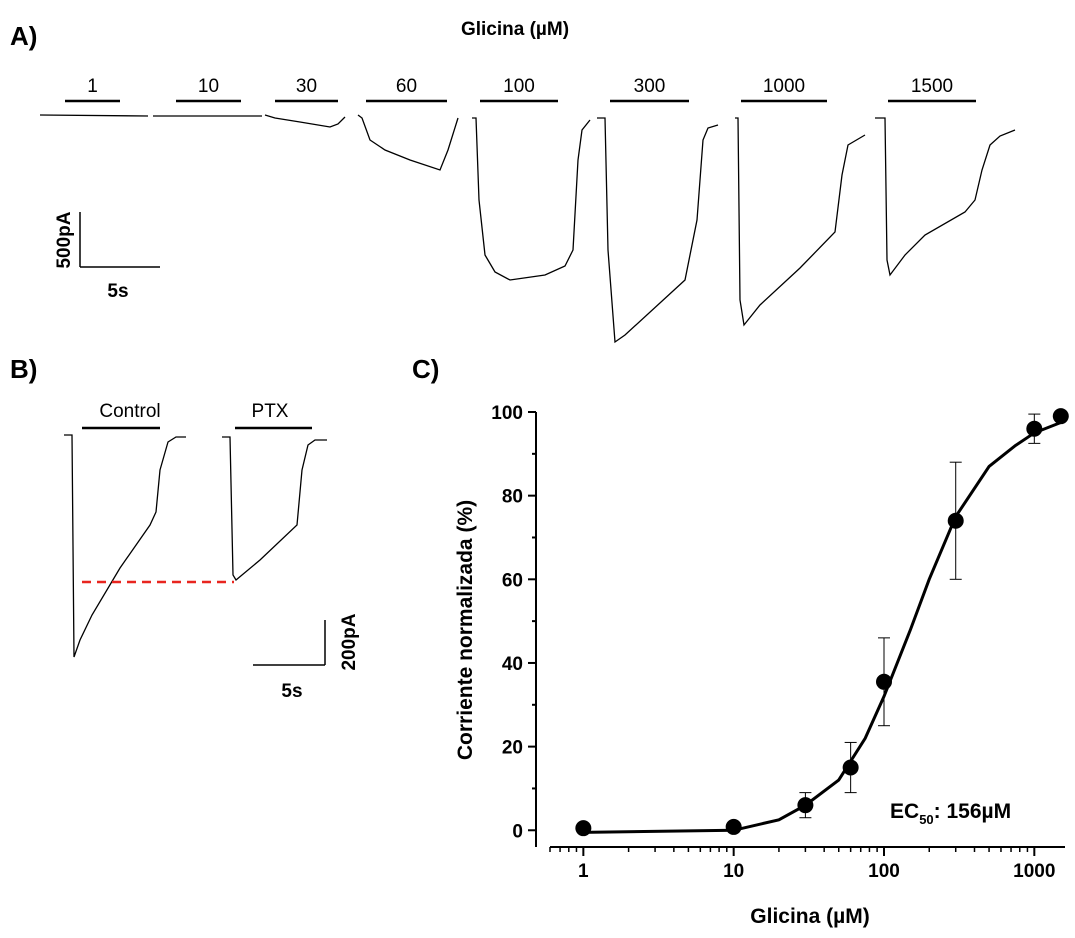  Describe the element at coordinates (129, 411) in the screenshot. I see `condition-label: Control` at that location.